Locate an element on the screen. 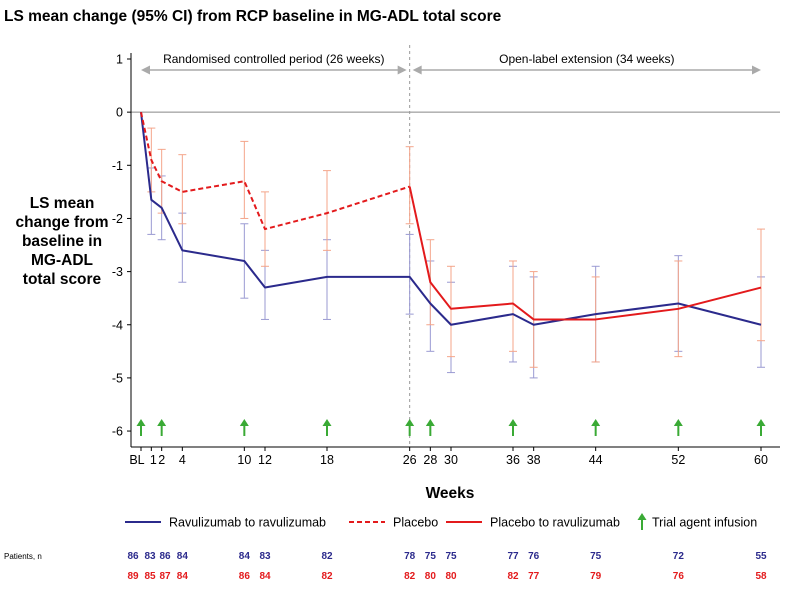 This screenshot has height=593, width=800. patients-count: 89 is located at coordinates (133, 576).